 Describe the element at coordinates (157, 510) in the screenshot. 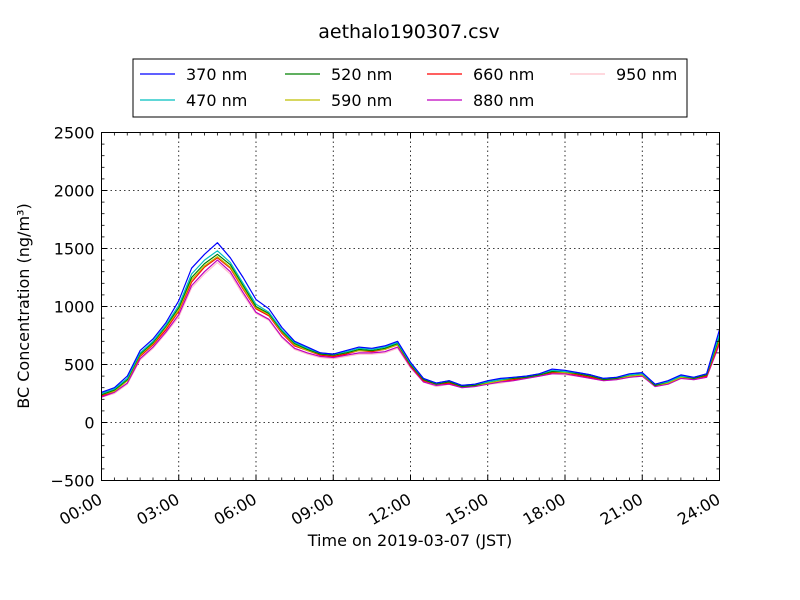

I see `x-tick-label: 03:00` at that location.